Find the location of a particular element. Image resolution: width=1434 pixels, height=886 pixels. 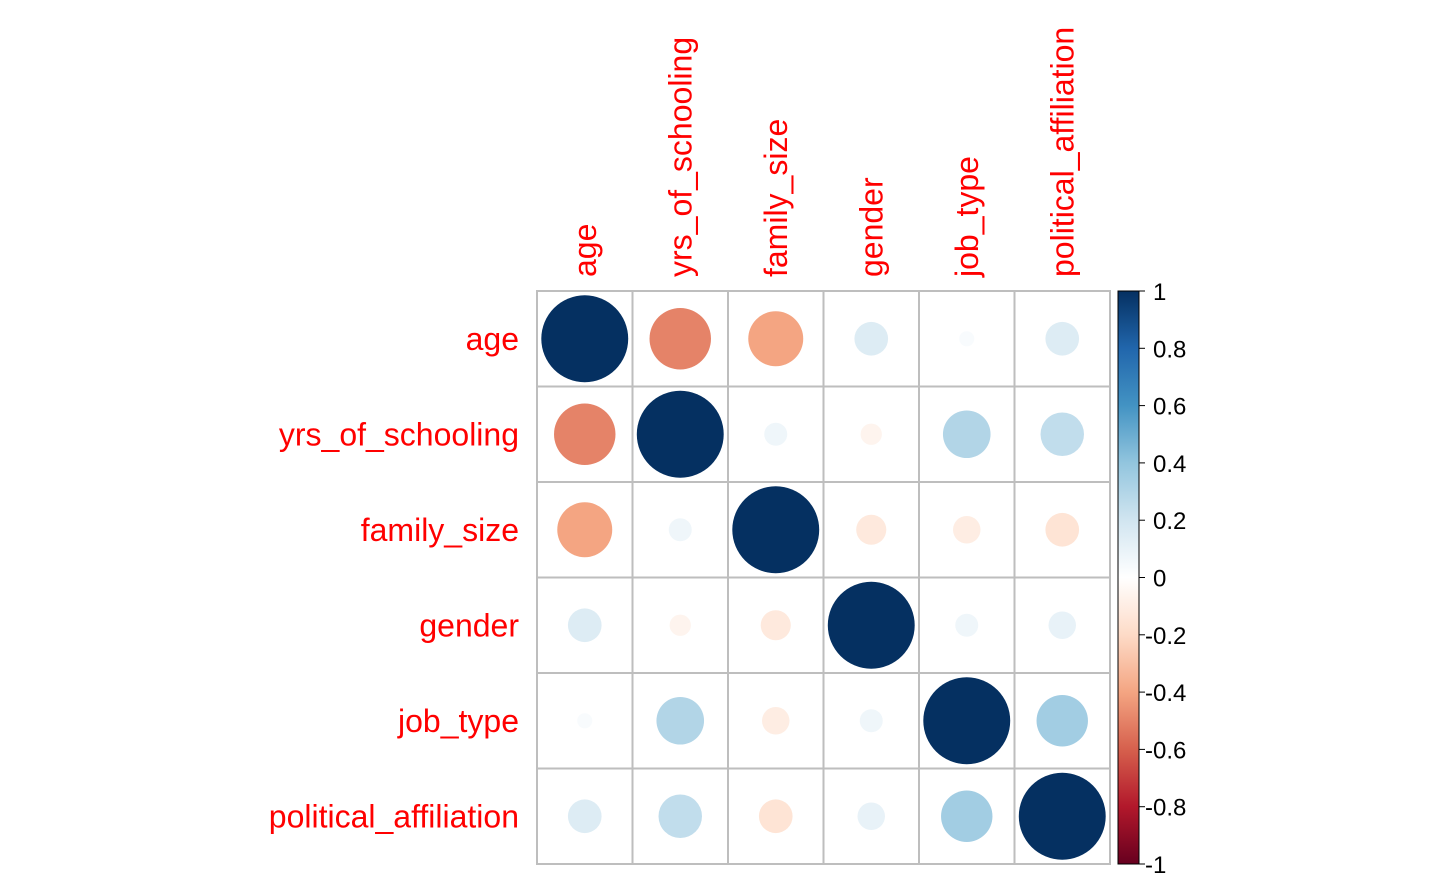

corr-circle-age-family_size: age / family_size: -0.4 is located at coordinates (776, 339).